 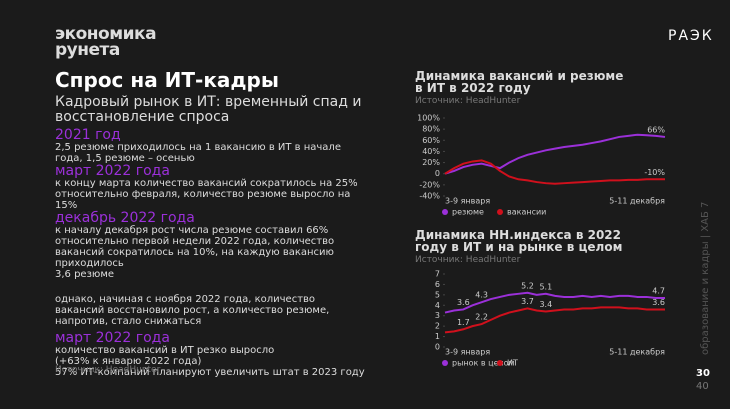 What do you see at coordinates (437, 326) in the screenshot?
I see `y-tick-label: 2` at bounding box center [437, 326].